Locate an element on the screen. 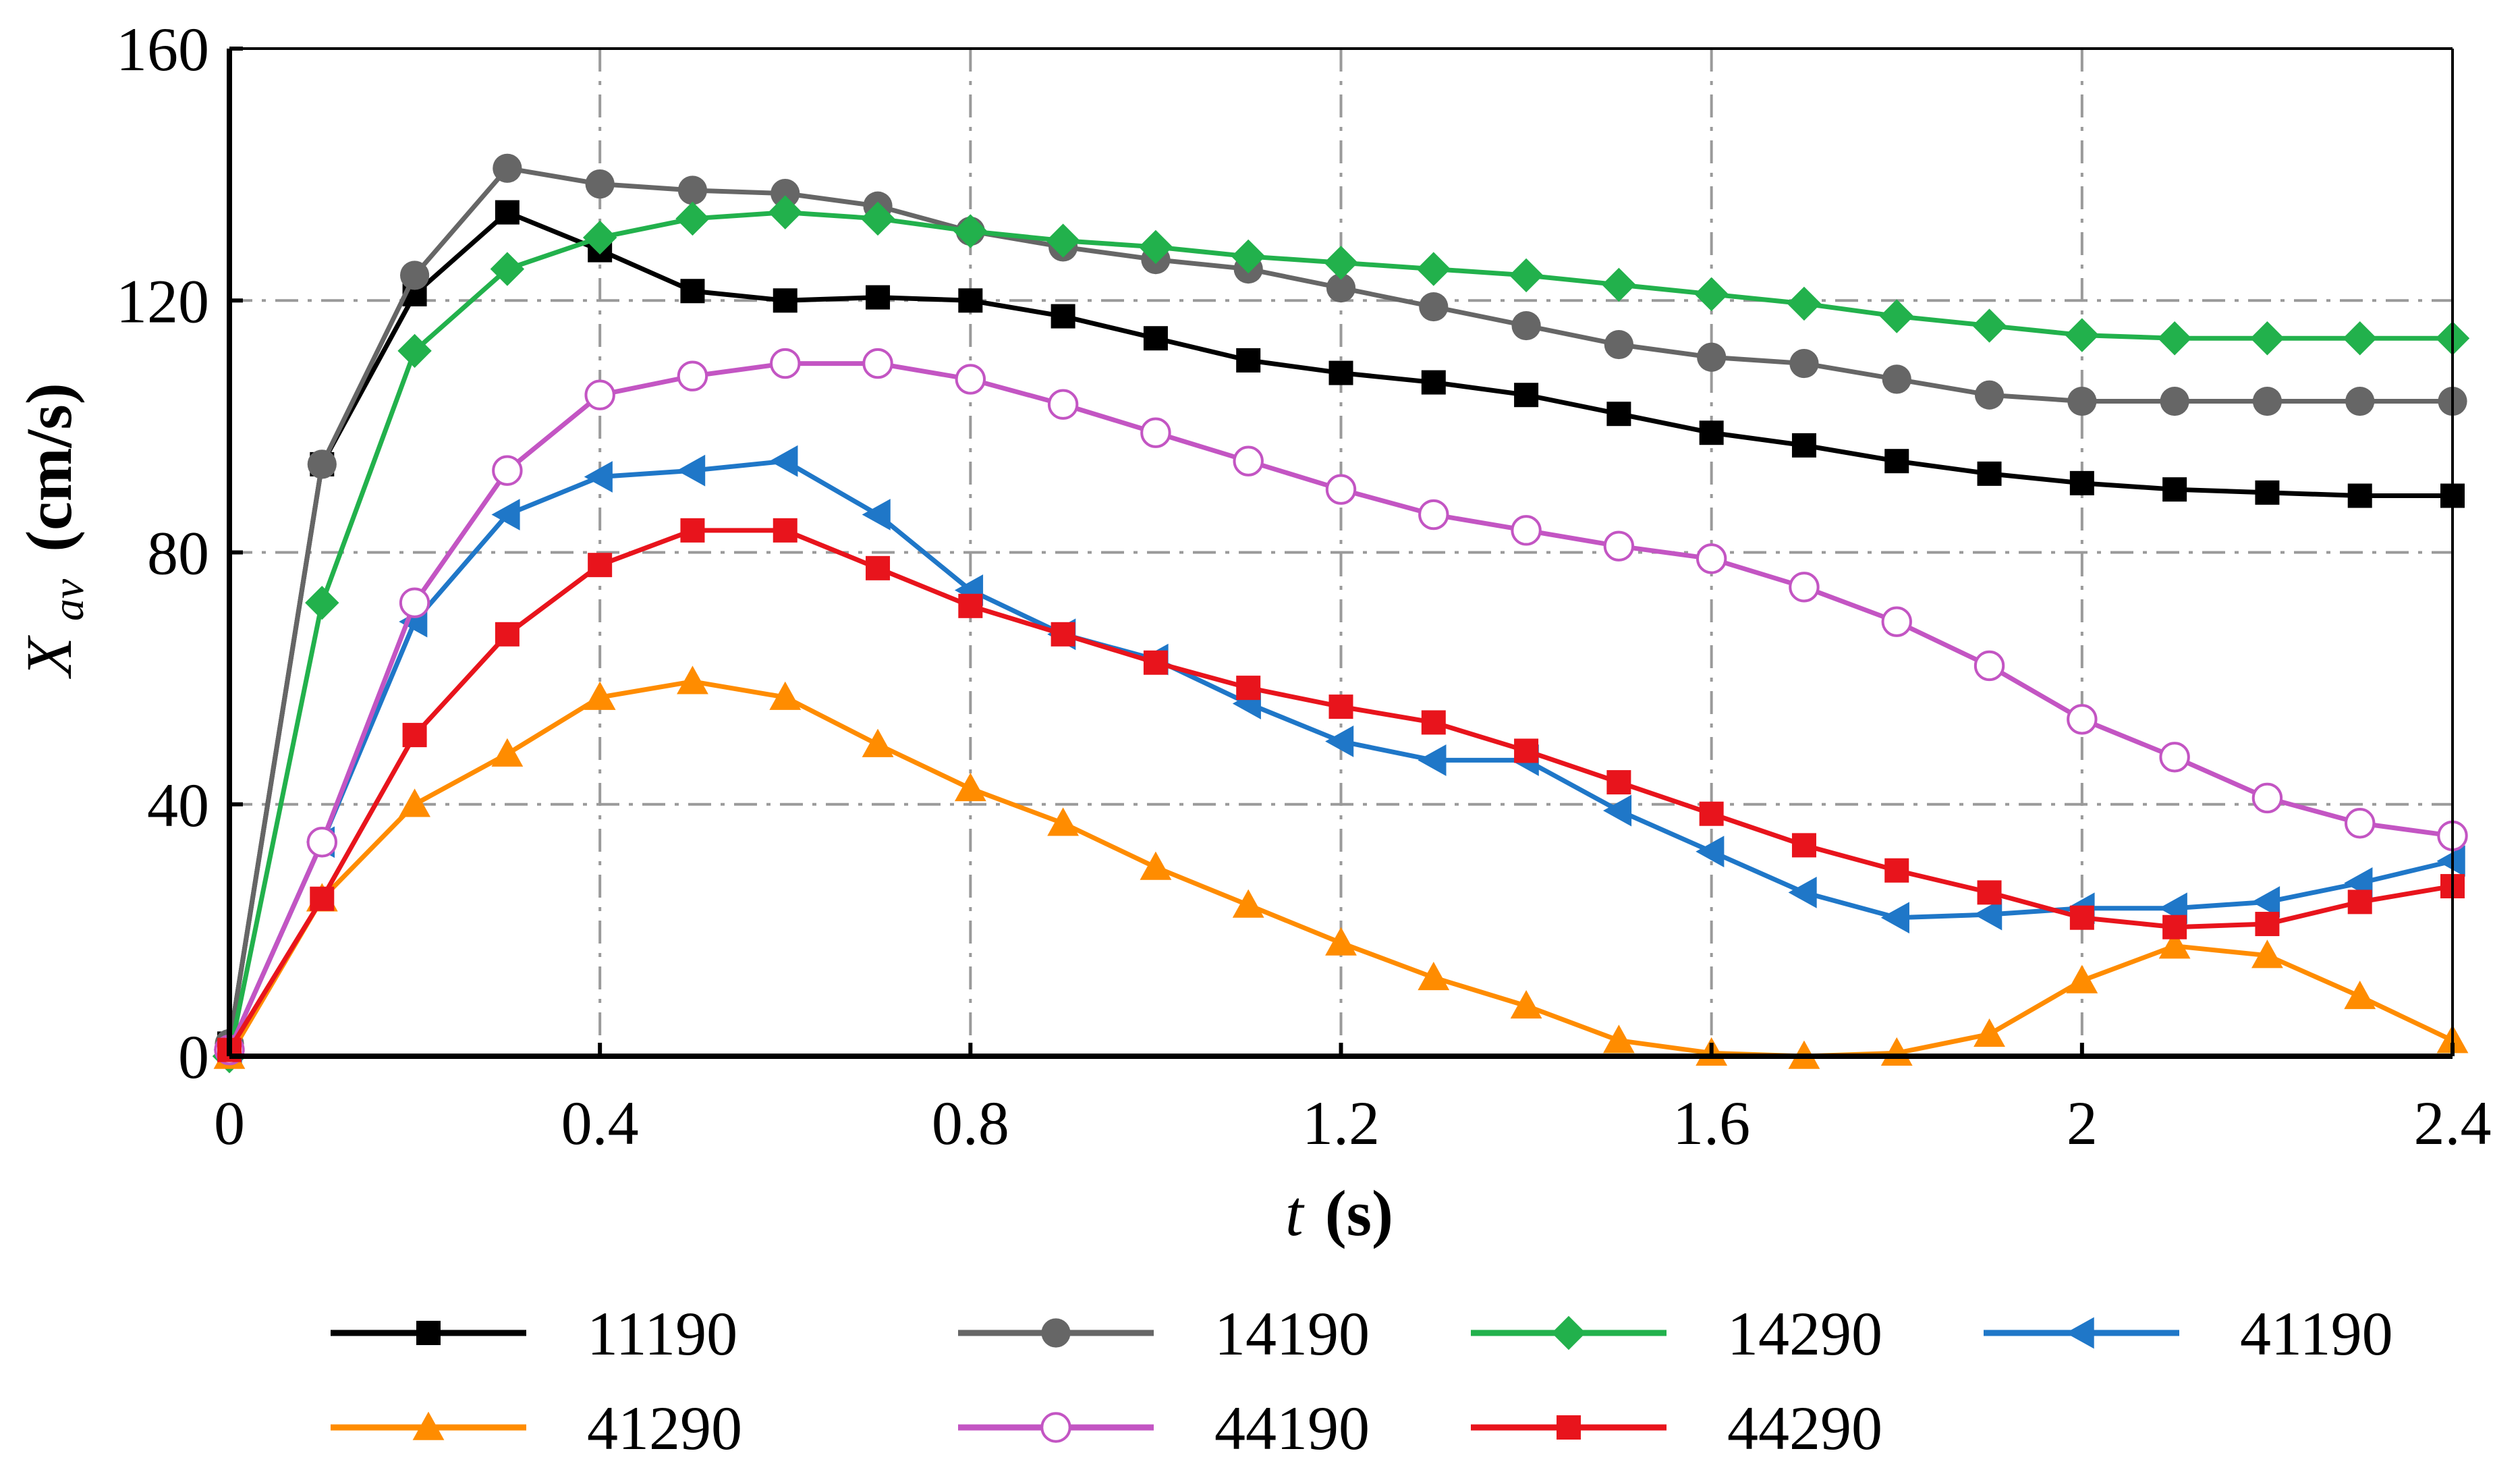  y-tick-label: 0 is located at coordinates (193, 1056).